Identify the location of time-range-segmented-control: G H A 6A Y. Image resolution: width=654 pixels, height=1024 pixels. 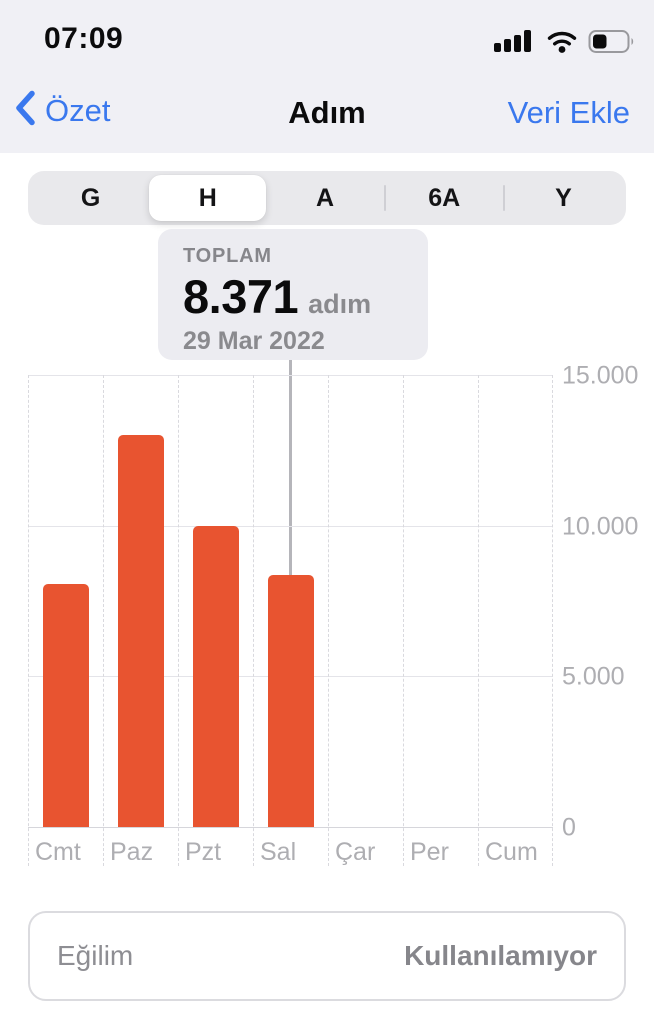
(327, 198).